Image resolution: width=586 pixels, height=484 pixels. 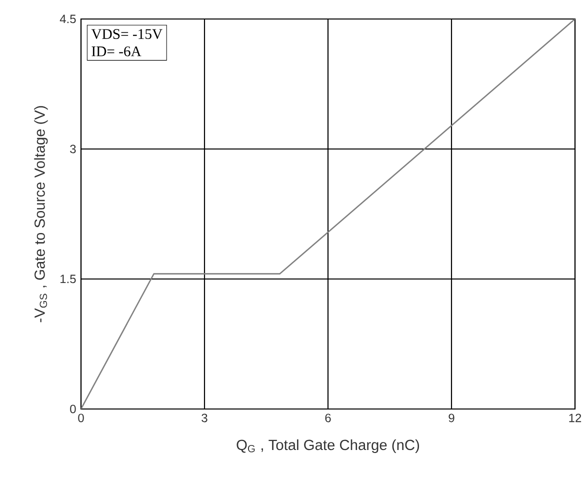 I want to click on x-tick-label: 3, so click(x=205, y=418).